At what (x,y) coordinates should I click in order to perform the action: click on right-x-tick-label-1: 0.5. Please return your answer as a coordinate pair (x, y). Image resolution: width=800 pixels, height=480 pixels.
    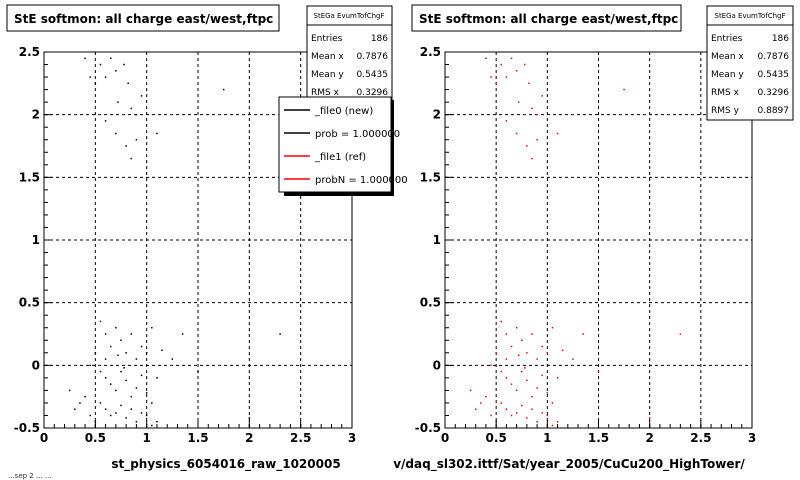
    Looking at the image, I should click on (496, 438).